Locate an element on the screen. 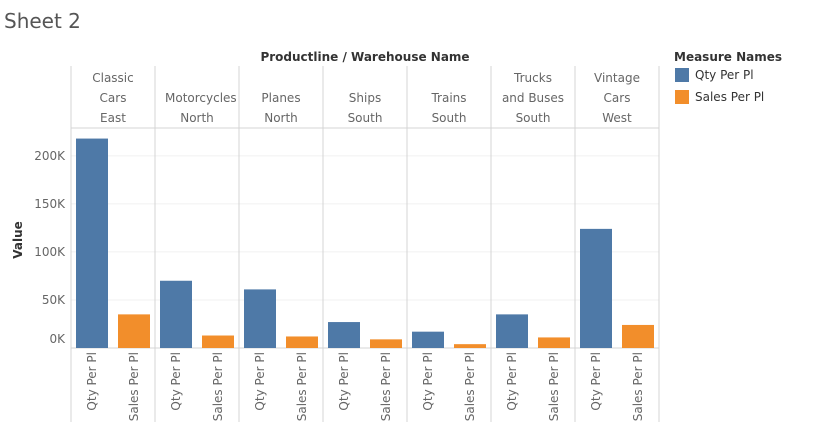  legend-title: Measure Names is located at coordinates (728, 57).